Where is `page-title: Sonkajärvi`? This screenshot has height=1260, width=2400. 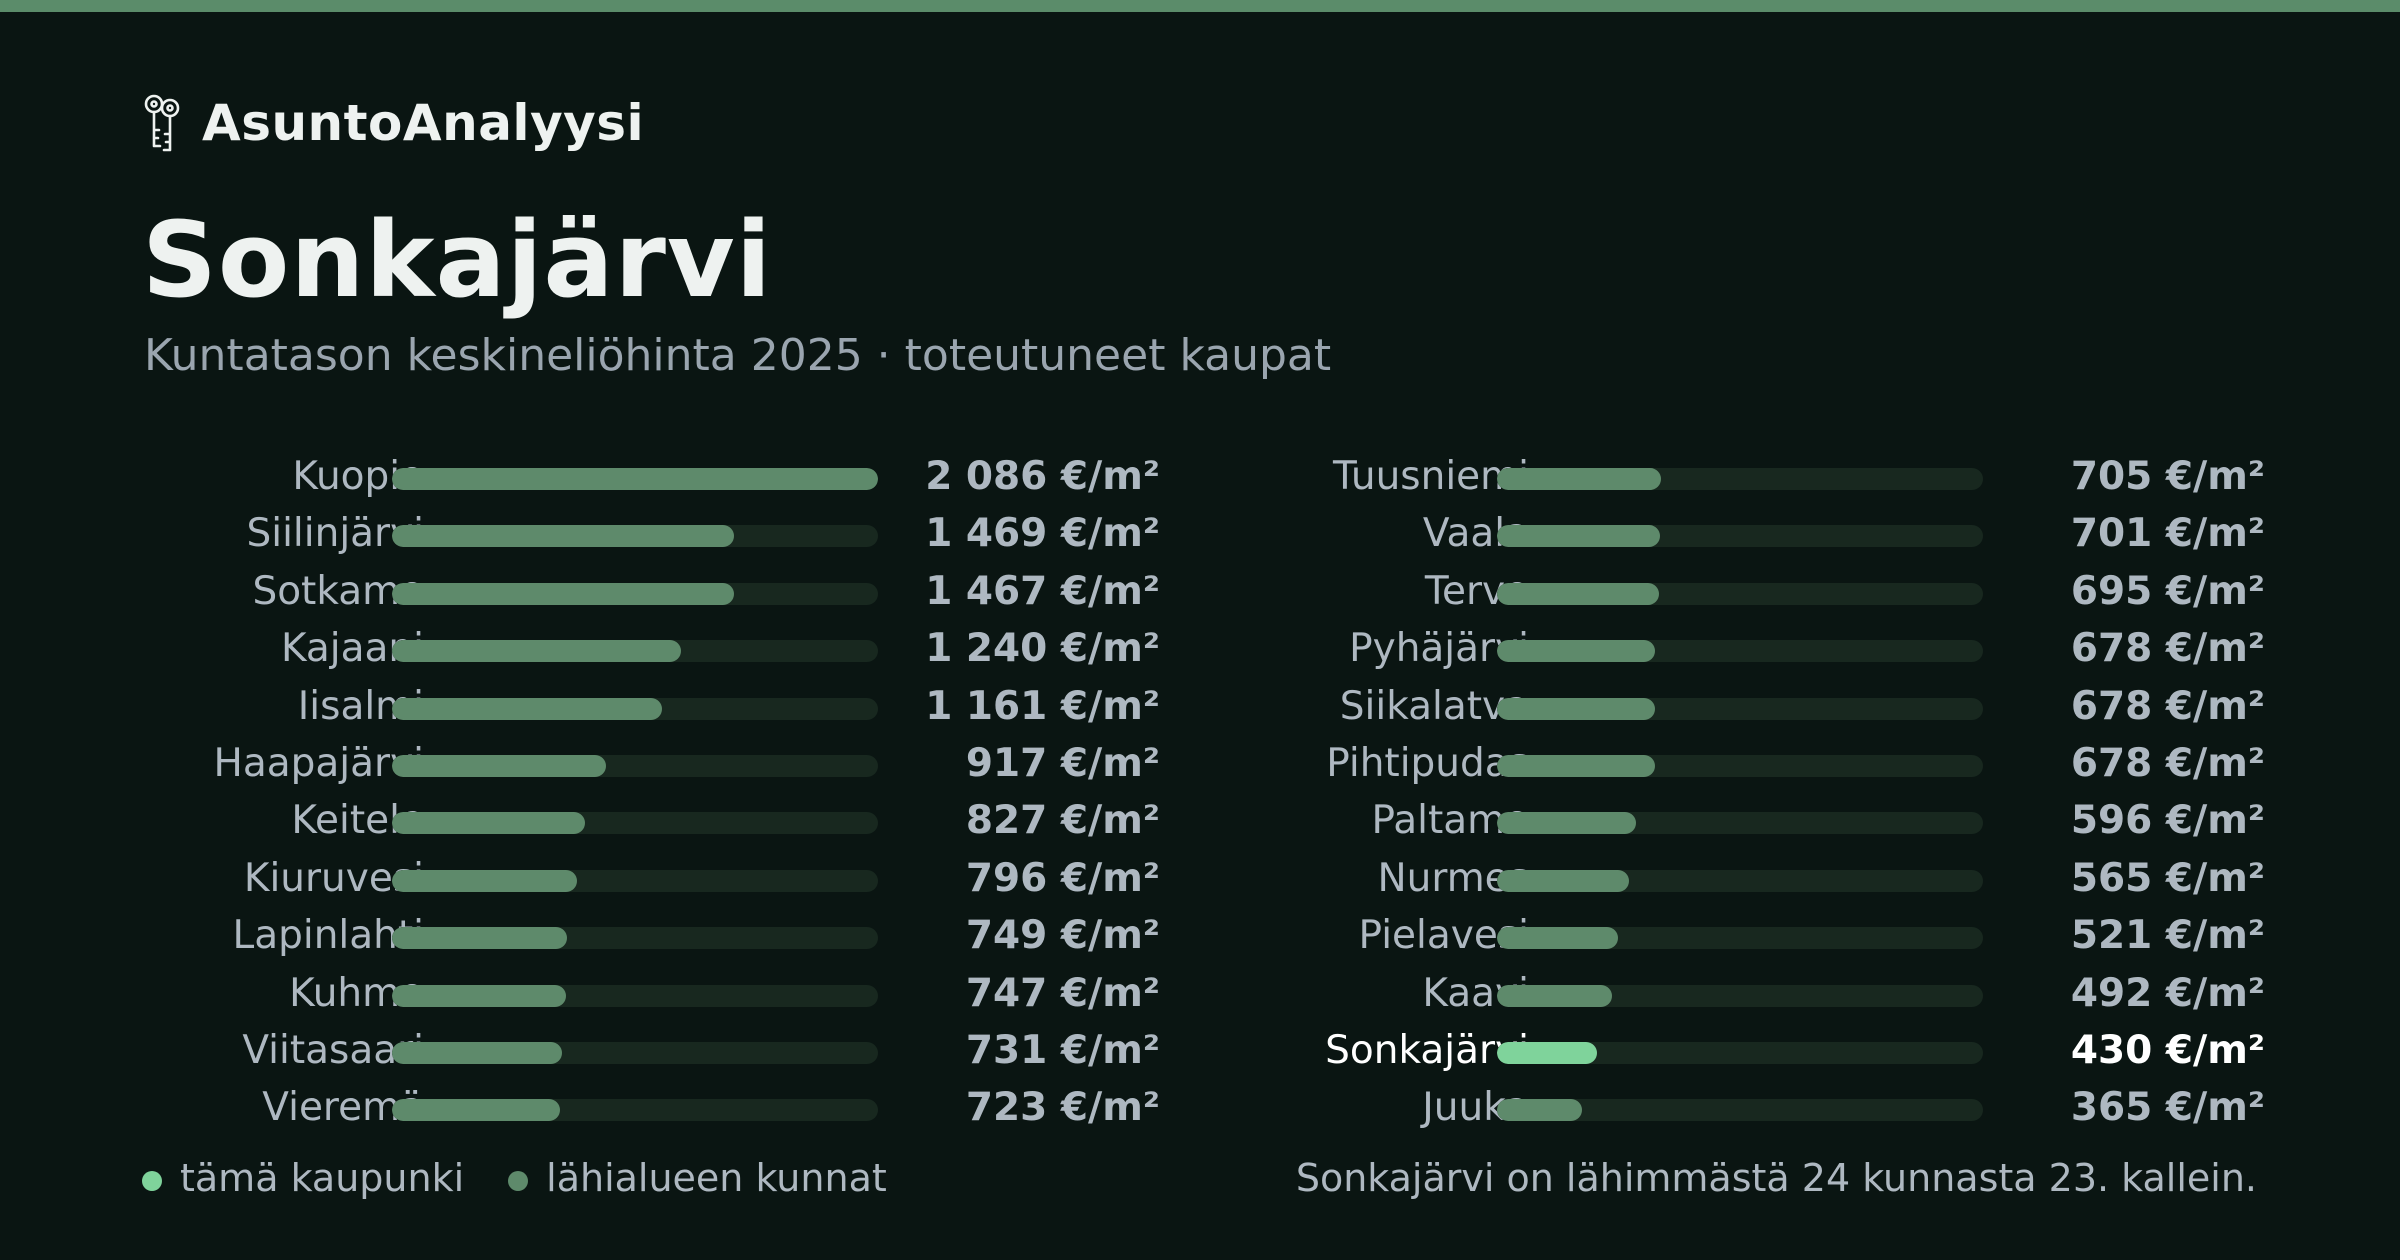 page-title: Sonkajärvi is located at coordinates (457, 260).